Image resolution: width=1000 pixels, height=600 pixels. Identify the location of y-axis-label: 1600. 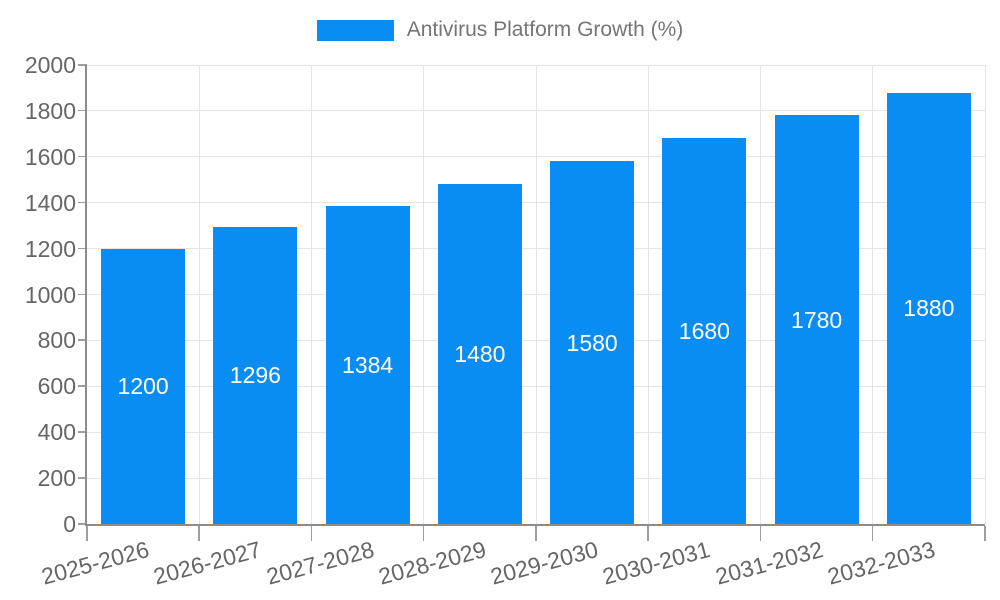
(50, 156).